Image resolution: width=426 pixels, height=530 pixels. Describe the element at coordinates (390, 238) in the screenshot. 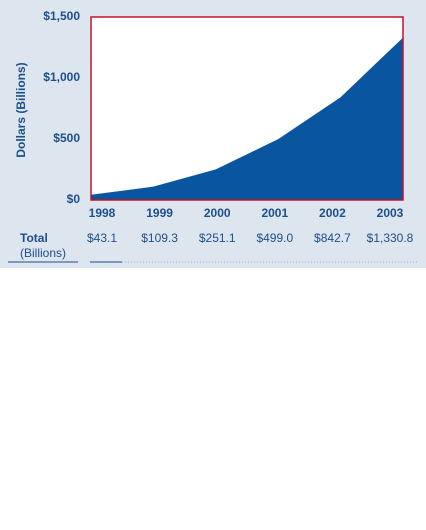

I see `table-value: $1,330.8` at that location.